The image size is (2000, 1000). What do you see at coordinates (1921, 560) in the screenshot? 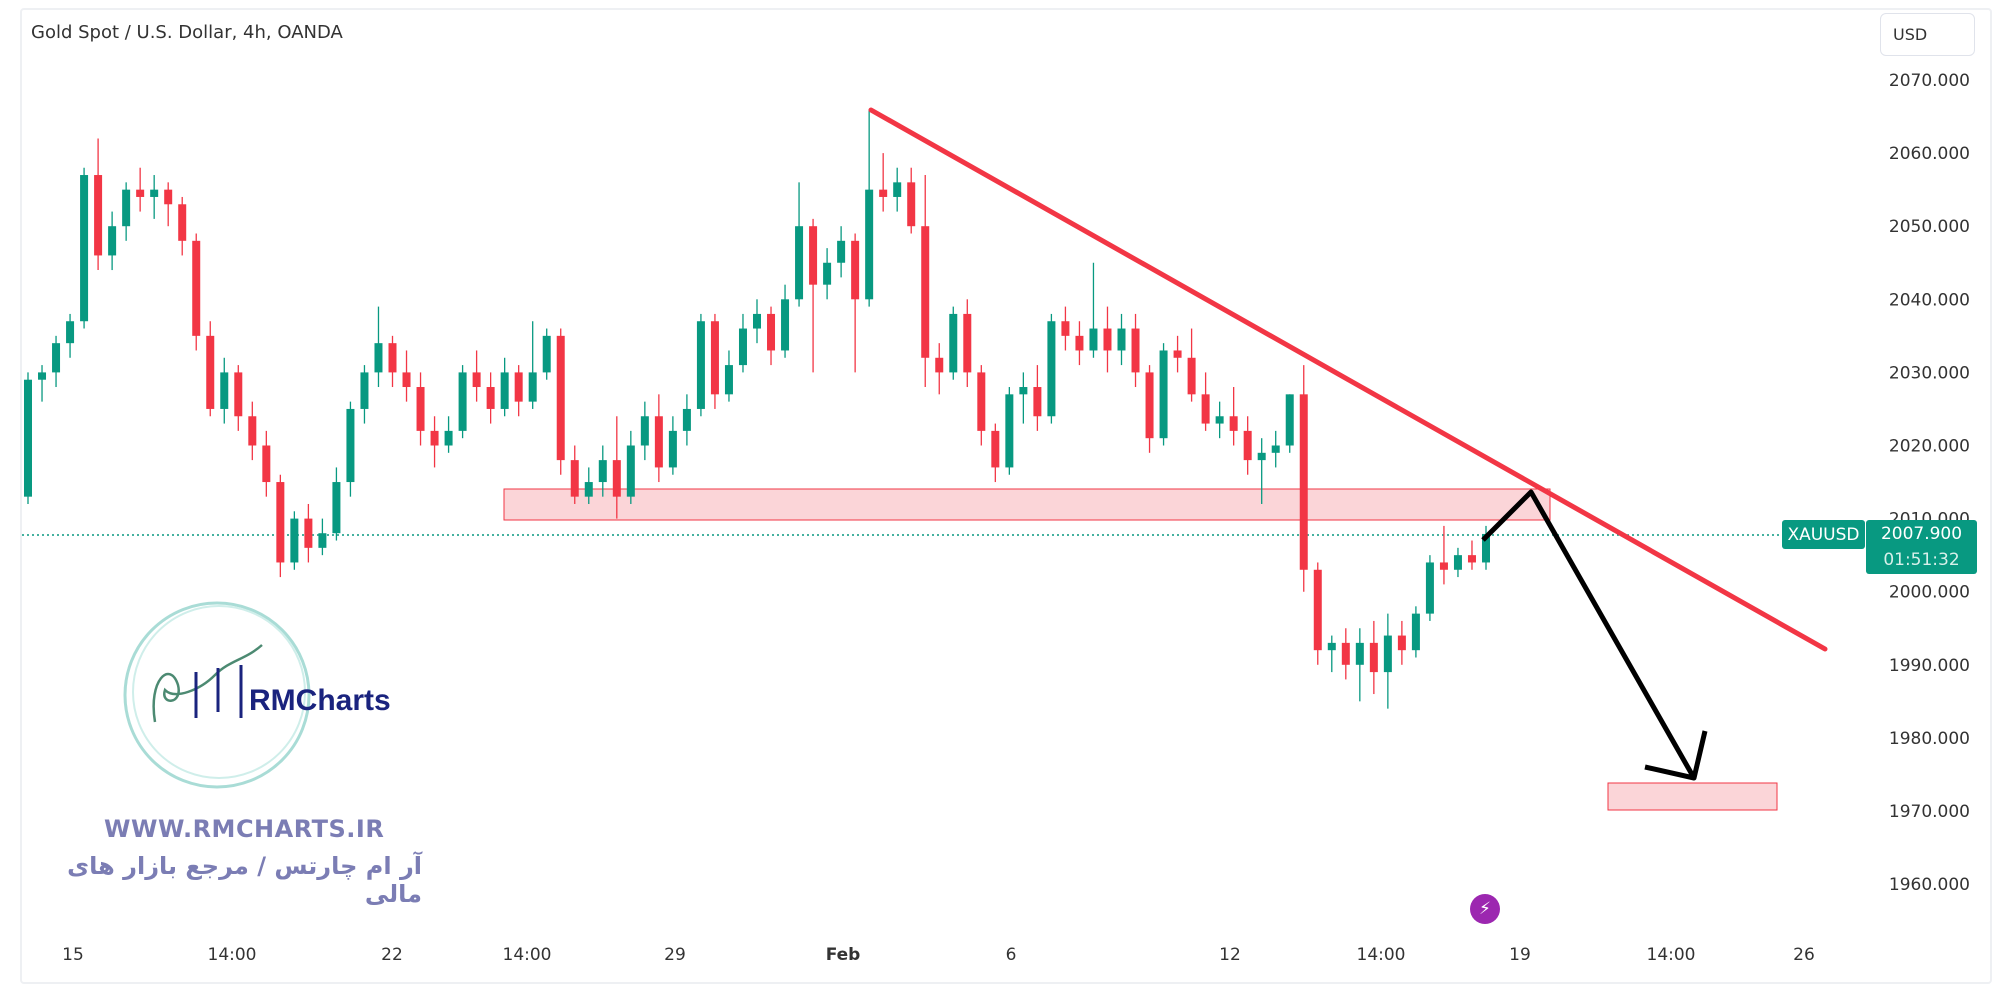
I see `bar-countdown: 01:51:32` at bounding box center [1921, 560].